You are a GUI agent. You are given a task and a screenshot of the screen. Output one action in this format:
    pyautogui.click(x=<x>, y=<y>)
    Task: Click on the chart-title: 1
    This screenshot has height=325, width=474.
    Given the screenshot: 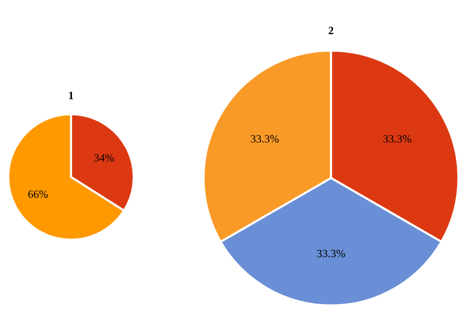 What is the action you would take?
    pyautogui.click(x=71, y=96)
    